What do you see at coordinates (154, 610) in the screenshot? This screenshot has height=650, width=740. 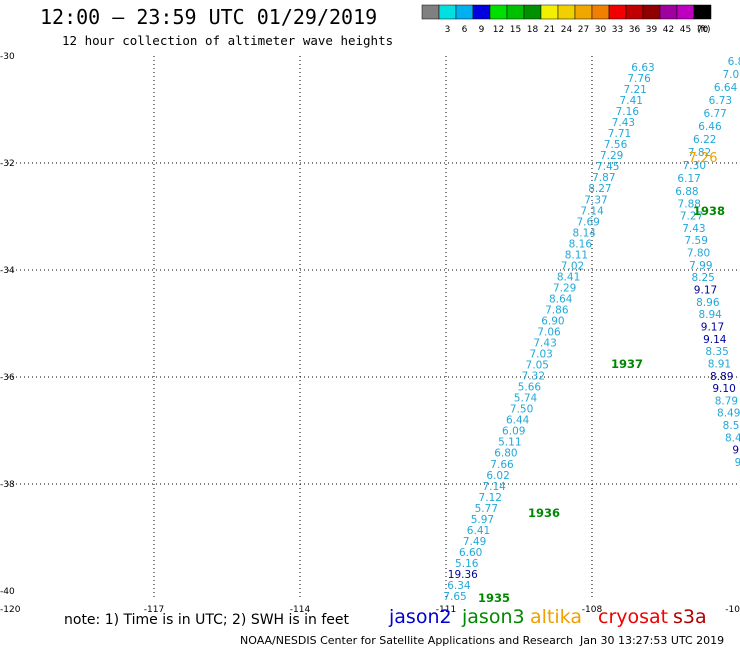 I see `lon-tick-label: -117` at bounding box center [154, 610].